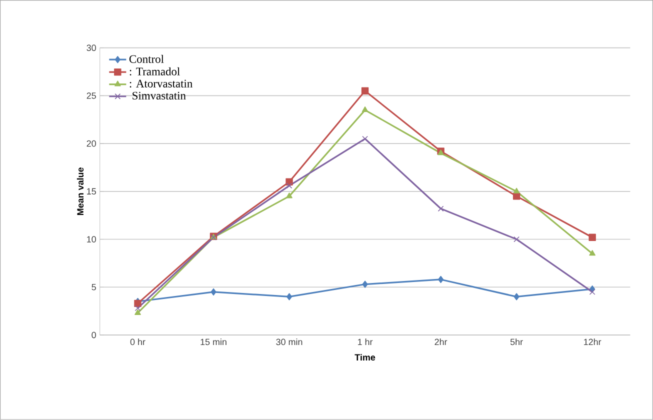  What do you see at coordinates (80, 192) in the screenshot?
I see `y-axis-title: Mean value` at bounding box center [80, 192].